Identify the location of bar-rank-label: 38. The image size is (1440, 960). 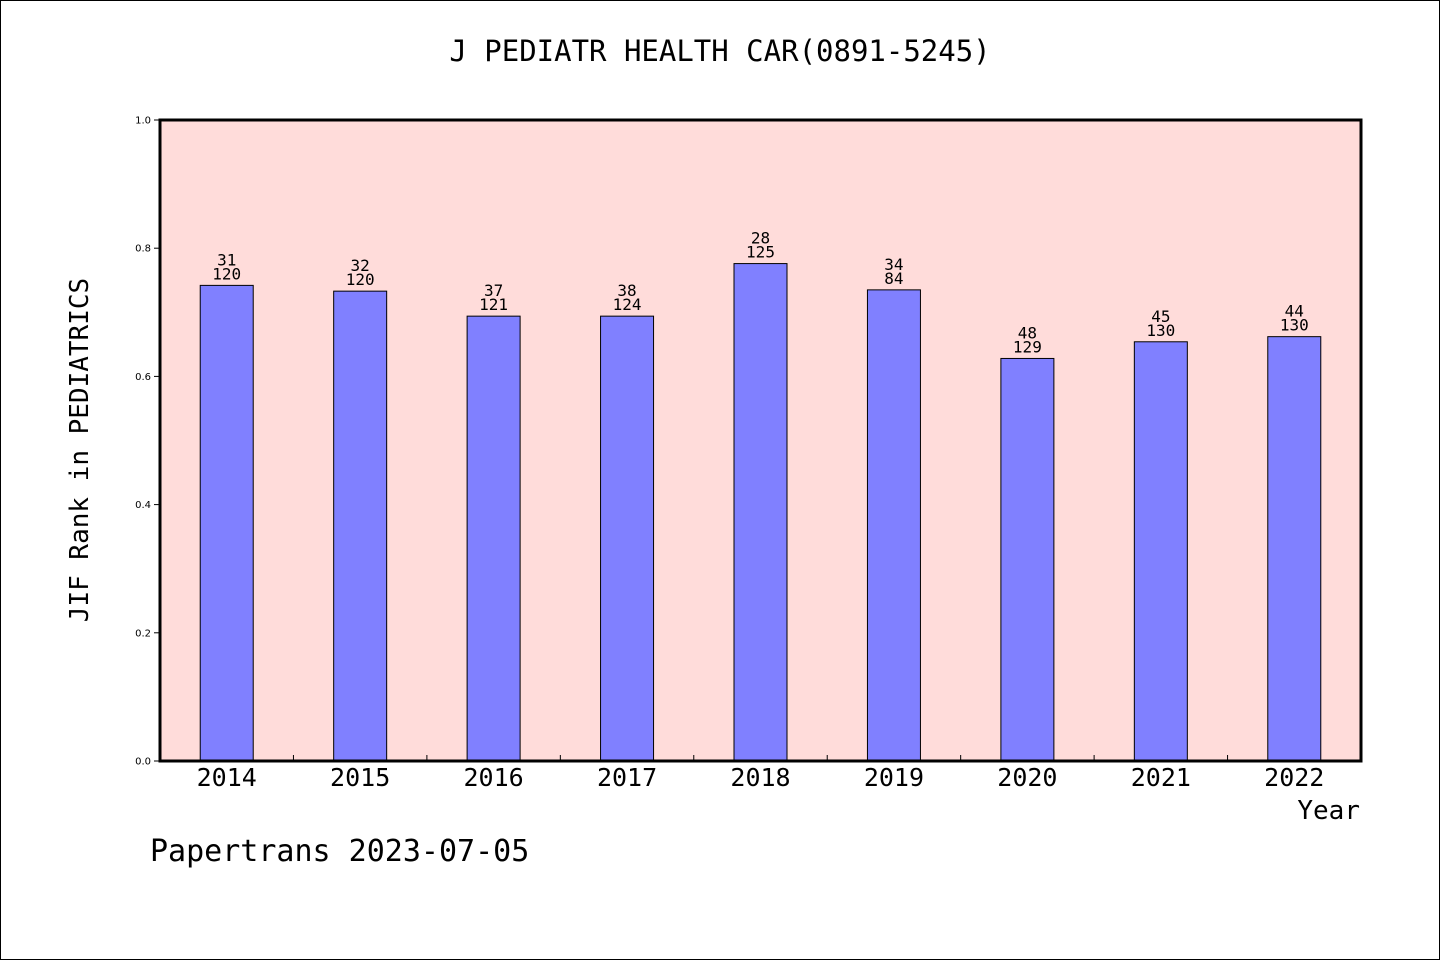
(626, 290).